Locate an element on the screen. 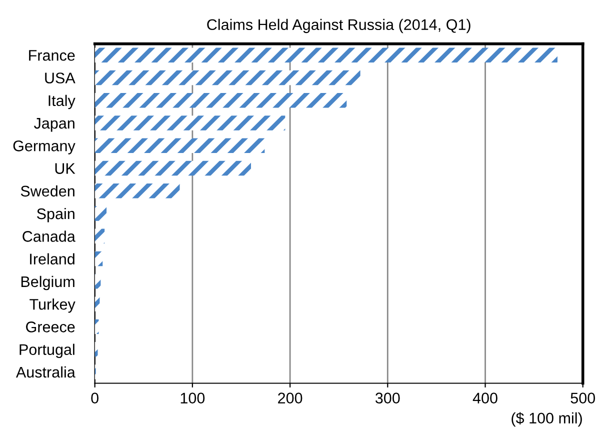  x-tick-label: 100 is located at coordinates (192, 398).